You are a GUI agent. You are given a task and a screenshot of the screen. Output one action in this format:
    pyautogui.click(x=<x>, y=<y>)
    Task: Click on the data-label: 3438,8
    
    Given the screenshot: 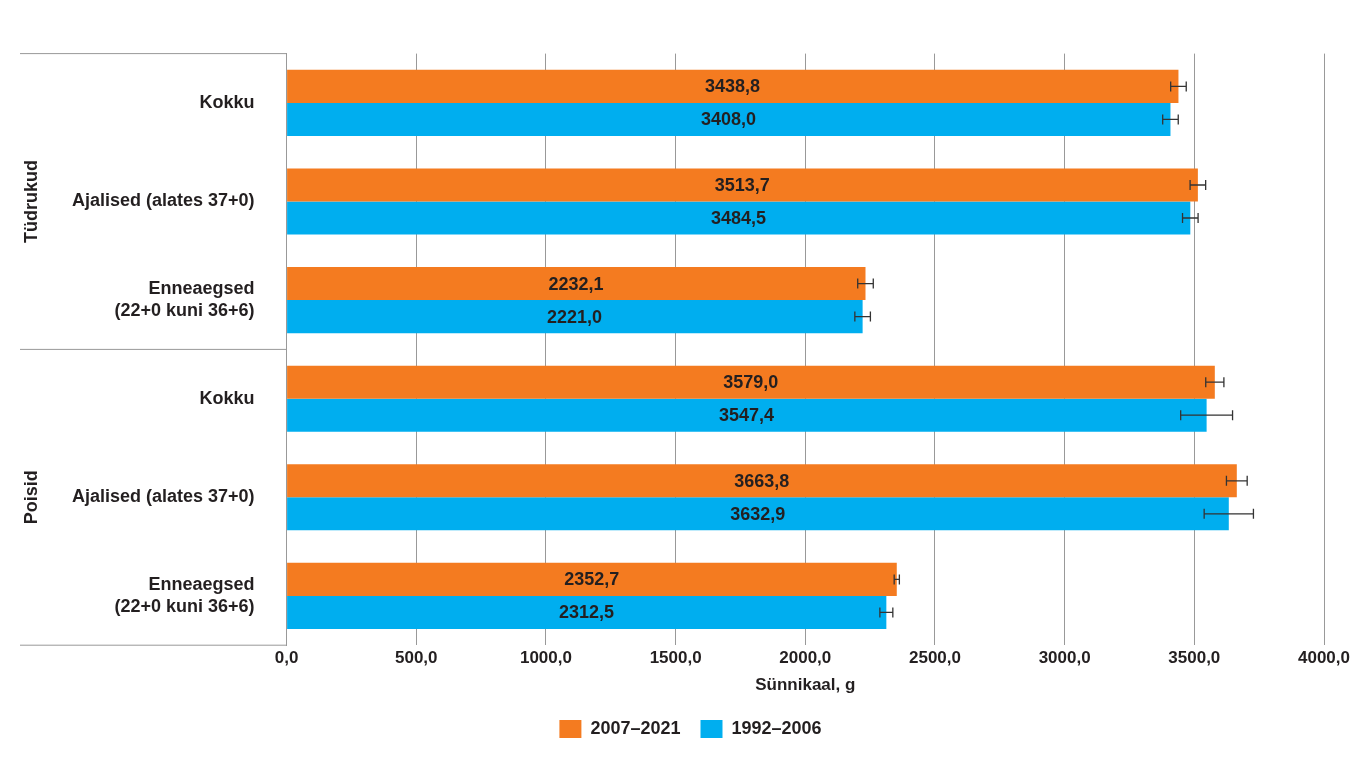 What is the action you would take?
    pyautogui.click(x=733, y=86)
    